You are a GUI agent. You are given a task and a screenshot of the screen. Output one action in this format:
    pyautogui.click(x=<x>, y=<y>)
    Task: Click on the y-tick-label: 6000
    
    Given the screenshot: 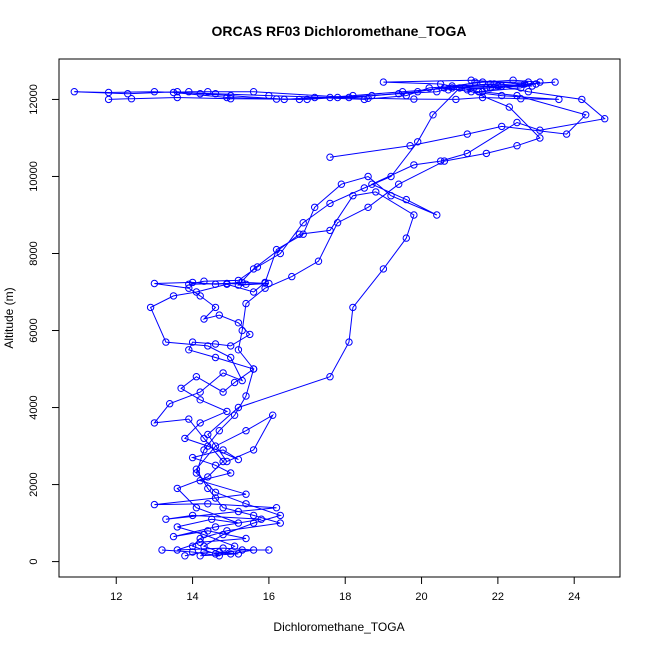 What is the action you would take?
    pyautogui.click(x=34, y=330)
    